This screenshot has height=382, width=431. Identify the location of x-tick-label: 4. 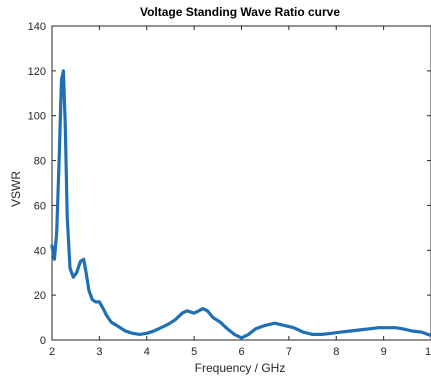
(147, 352).